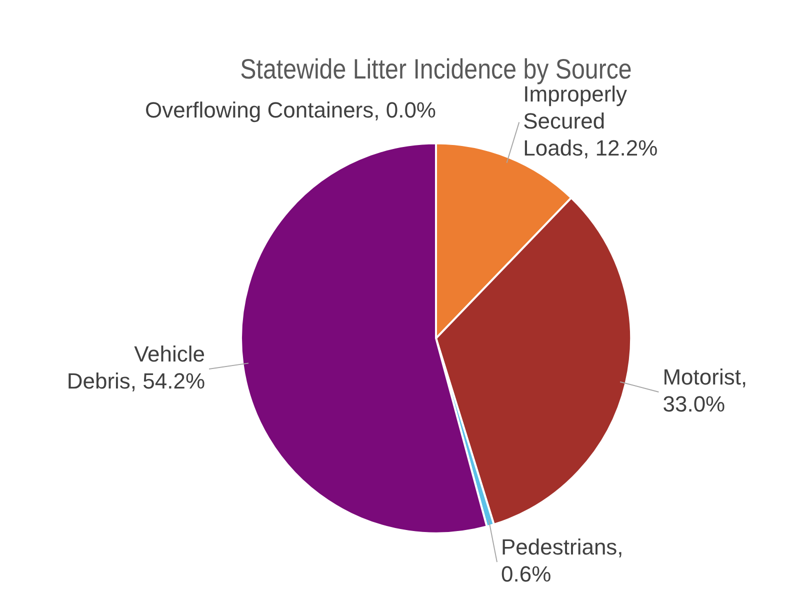 The image size is (812, 603). Describe the element at coordinates (436, 68) in the screenshot. I see `chart-title: Statewide Litter Incidence by Source` at that location.